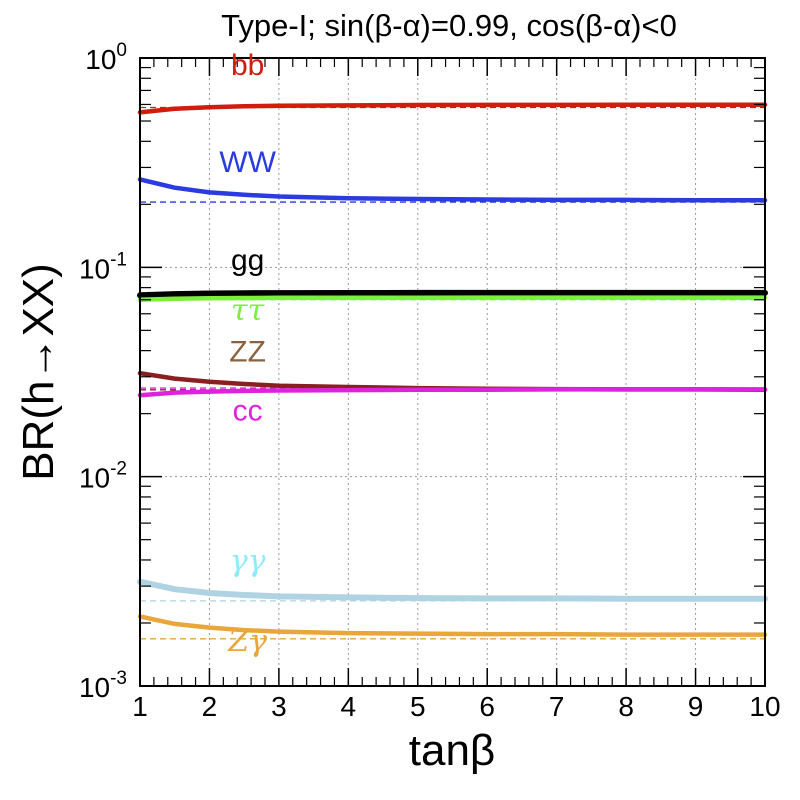 The height and width of the screenshot is (800, 800). Describe the element at coordinates (248, 310) in the screenshot. I see `series-label-tautau: ττ` at that location.